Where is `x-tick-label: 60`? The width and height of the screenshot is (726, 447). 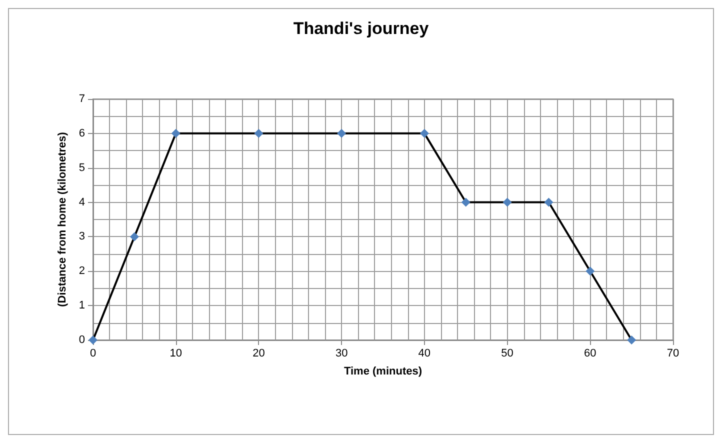 x-tick-label: 60 is located at coordinates (590, 354).